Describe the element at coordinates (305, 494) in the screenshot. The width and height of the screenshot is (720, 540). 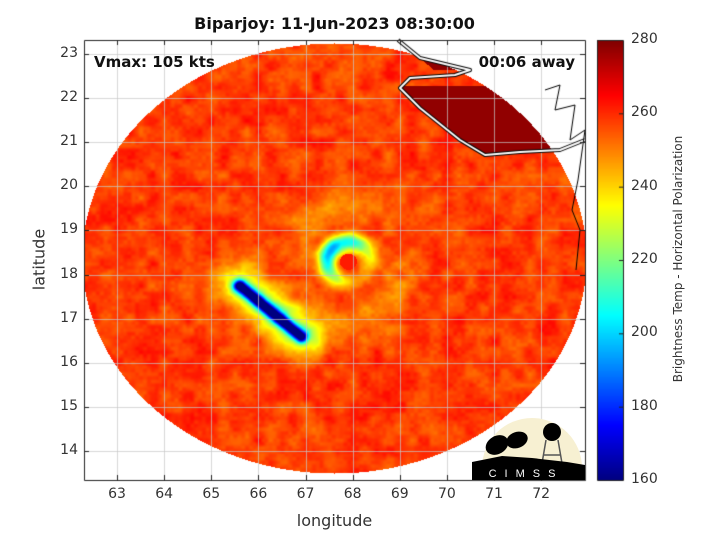
I see `x-tick-label: 67` at that location.